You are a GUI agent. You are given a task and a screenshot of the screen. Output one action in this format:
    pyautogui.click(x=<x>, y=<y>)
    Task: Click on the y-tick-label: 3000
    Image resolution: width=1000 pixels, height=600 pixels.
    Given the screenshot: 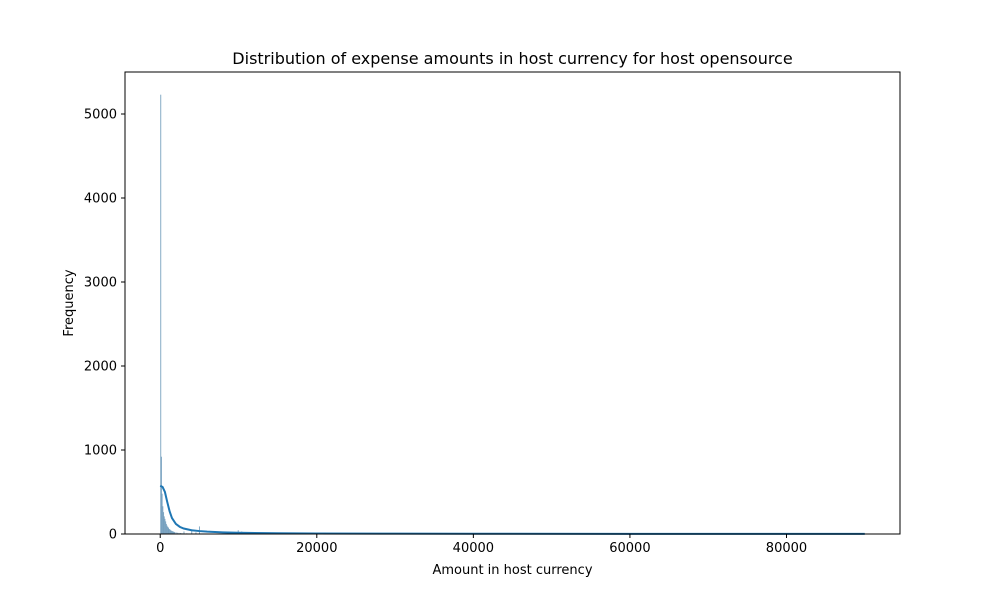 What is the action you would take?
    pyautogui.click(x=100, y=283)
    